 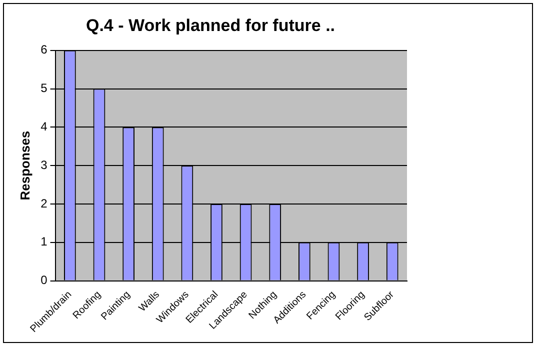 What do you see at coordinates (24, 165) in the screenshot?
I see `y-axis-title: Responses` at bounding box center [24, 165].